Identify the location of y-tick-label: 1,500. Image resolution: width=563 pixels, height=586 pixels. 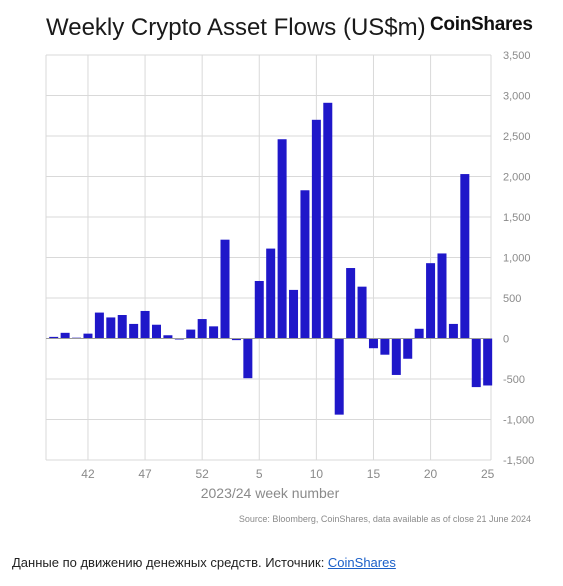
(517, 218).